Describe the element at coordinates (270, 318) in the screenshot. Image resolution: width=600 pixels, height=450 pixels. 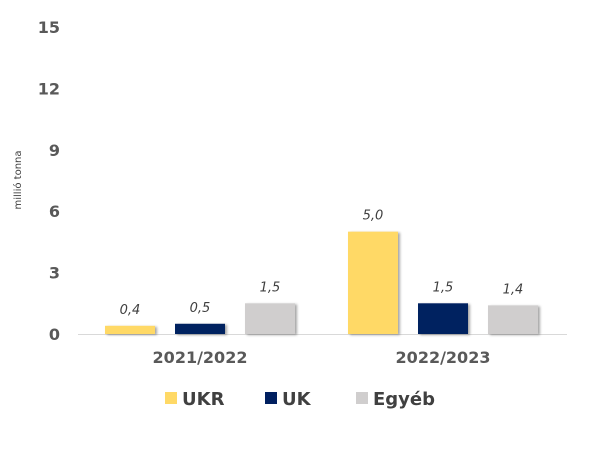
I see `bar-egyéb-2021-2022` at that location.